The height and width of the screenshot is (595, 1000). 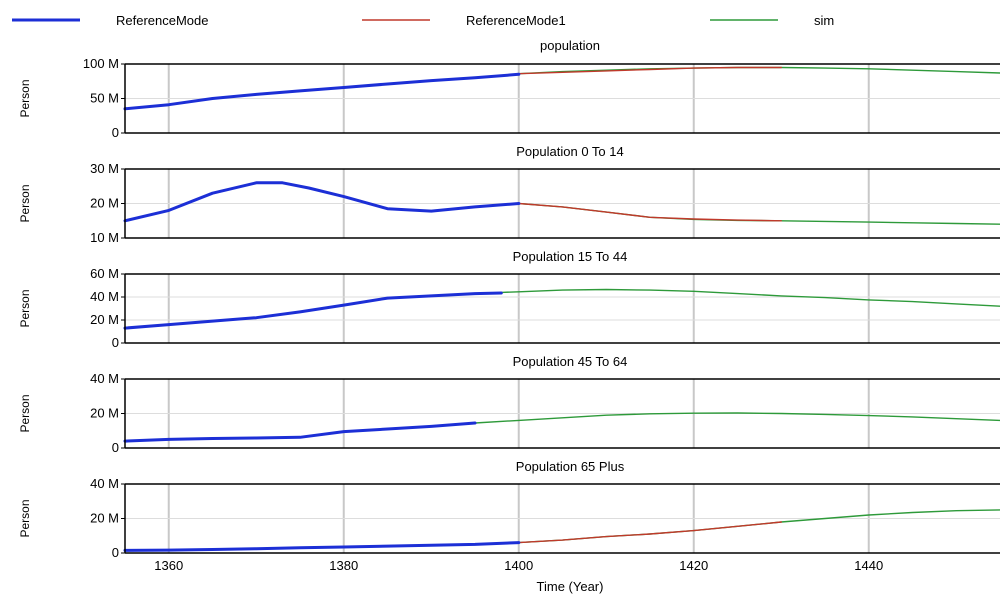 What do you see at coordinates (570, 361) in the screenshot?
I see `panel-title: Population 45 To 64` at bounding box center [570, 361].